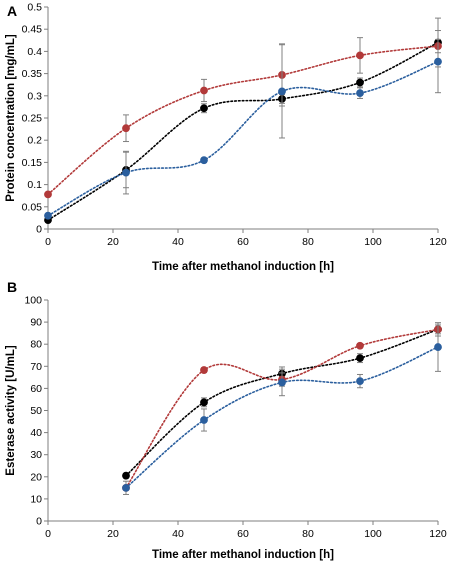  What do you see at coordinates (32, 163) in the screenshot?
I see `y-tick-label: 0.15` at bounding box center [32, 163].